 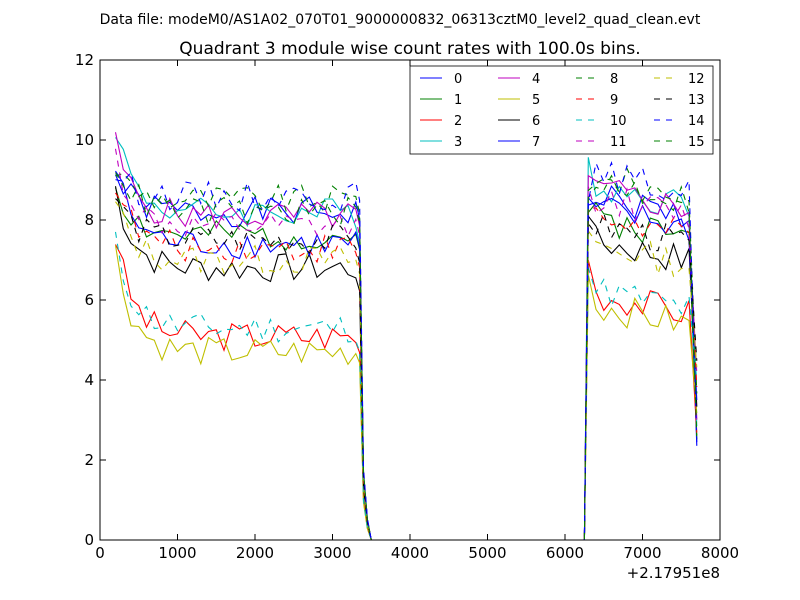 What do you see at coordinates (536, 121) in the screenshot?
I see `legend-label-6: 6` at bounding box center [536, 121].